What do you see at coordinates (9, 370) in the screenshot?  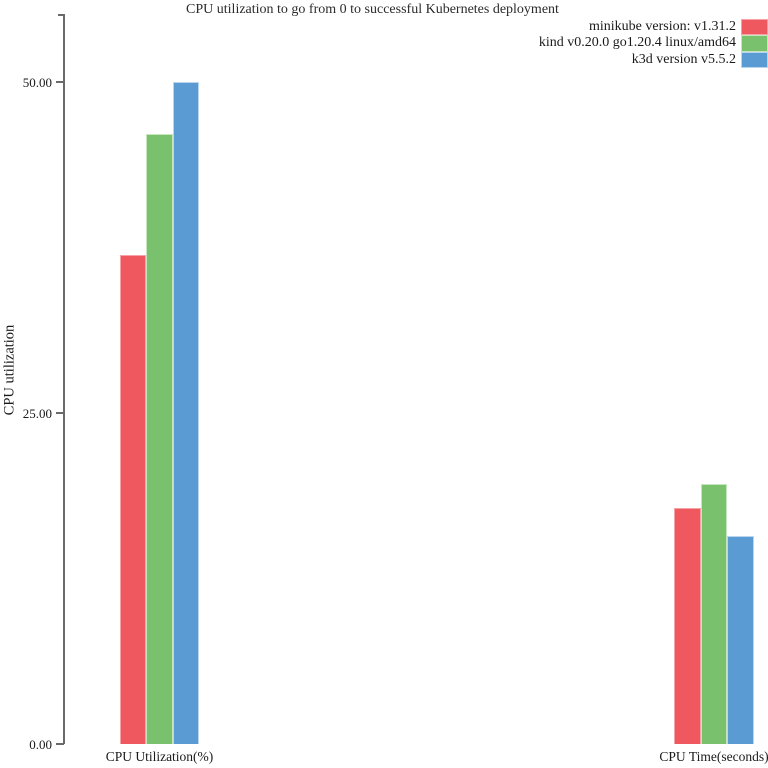 I see `y-axis-title: CPU utilization` at bounding box center [9, 370].